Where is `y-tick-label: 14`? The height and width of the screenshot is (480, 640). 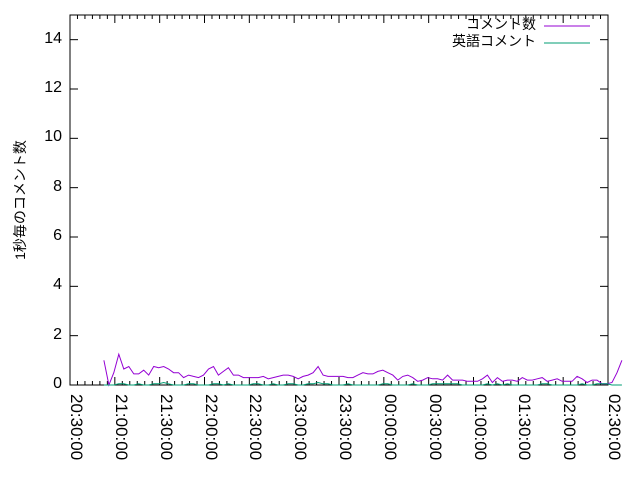 y-tick-label: 14 is located at coordinates (53, 38).